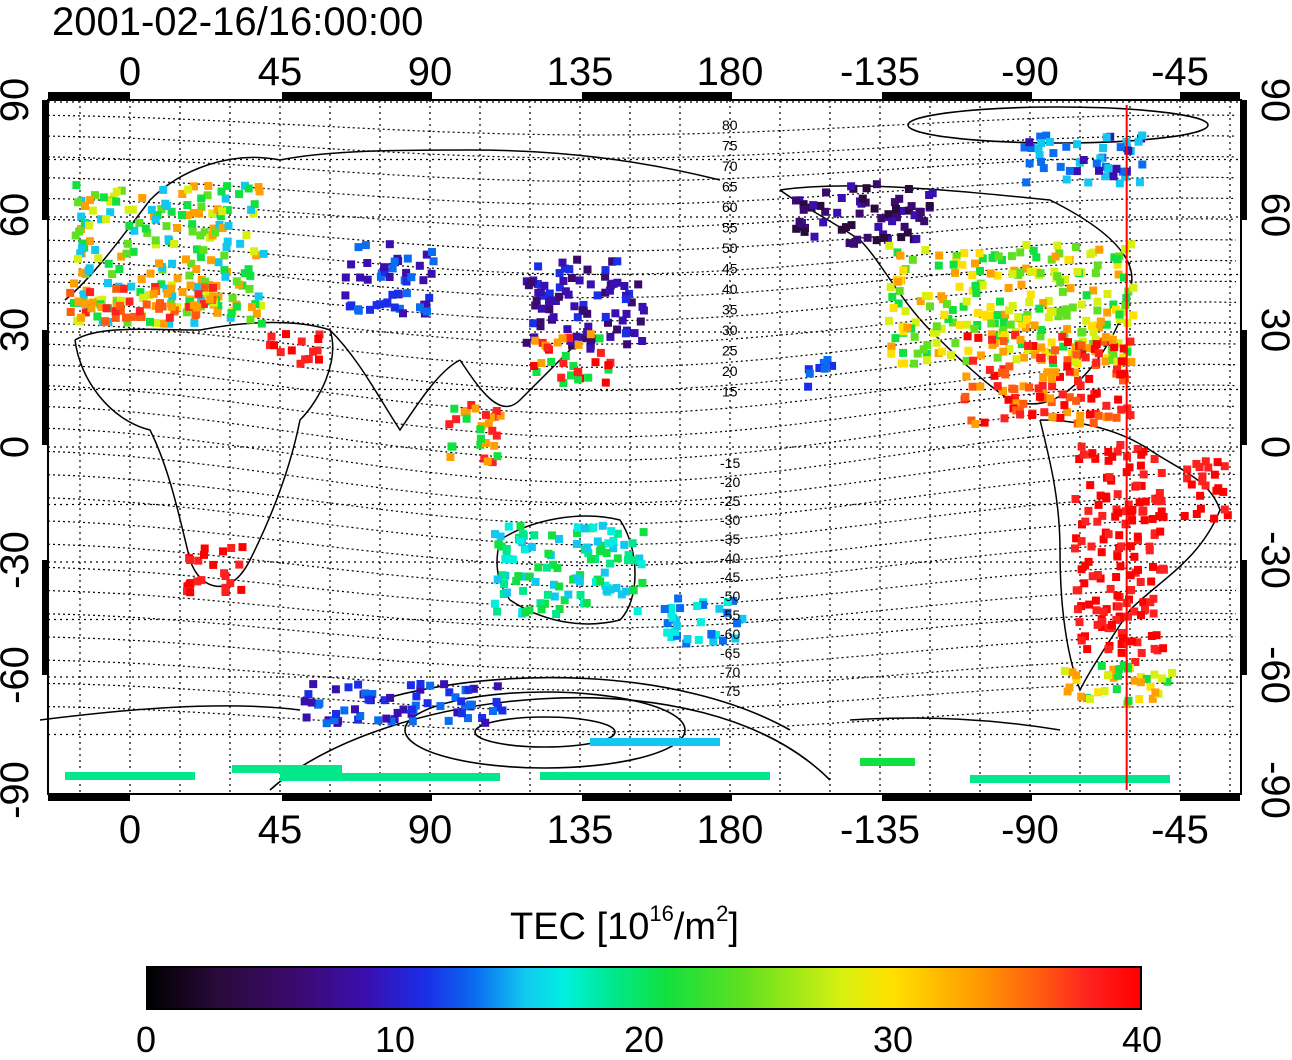 This screenshot has width=1292, height=1060. What do you see at coordinates (730, 392) in the screenshot?
I see `contour-label: 15` at bounding box center [730, 392].